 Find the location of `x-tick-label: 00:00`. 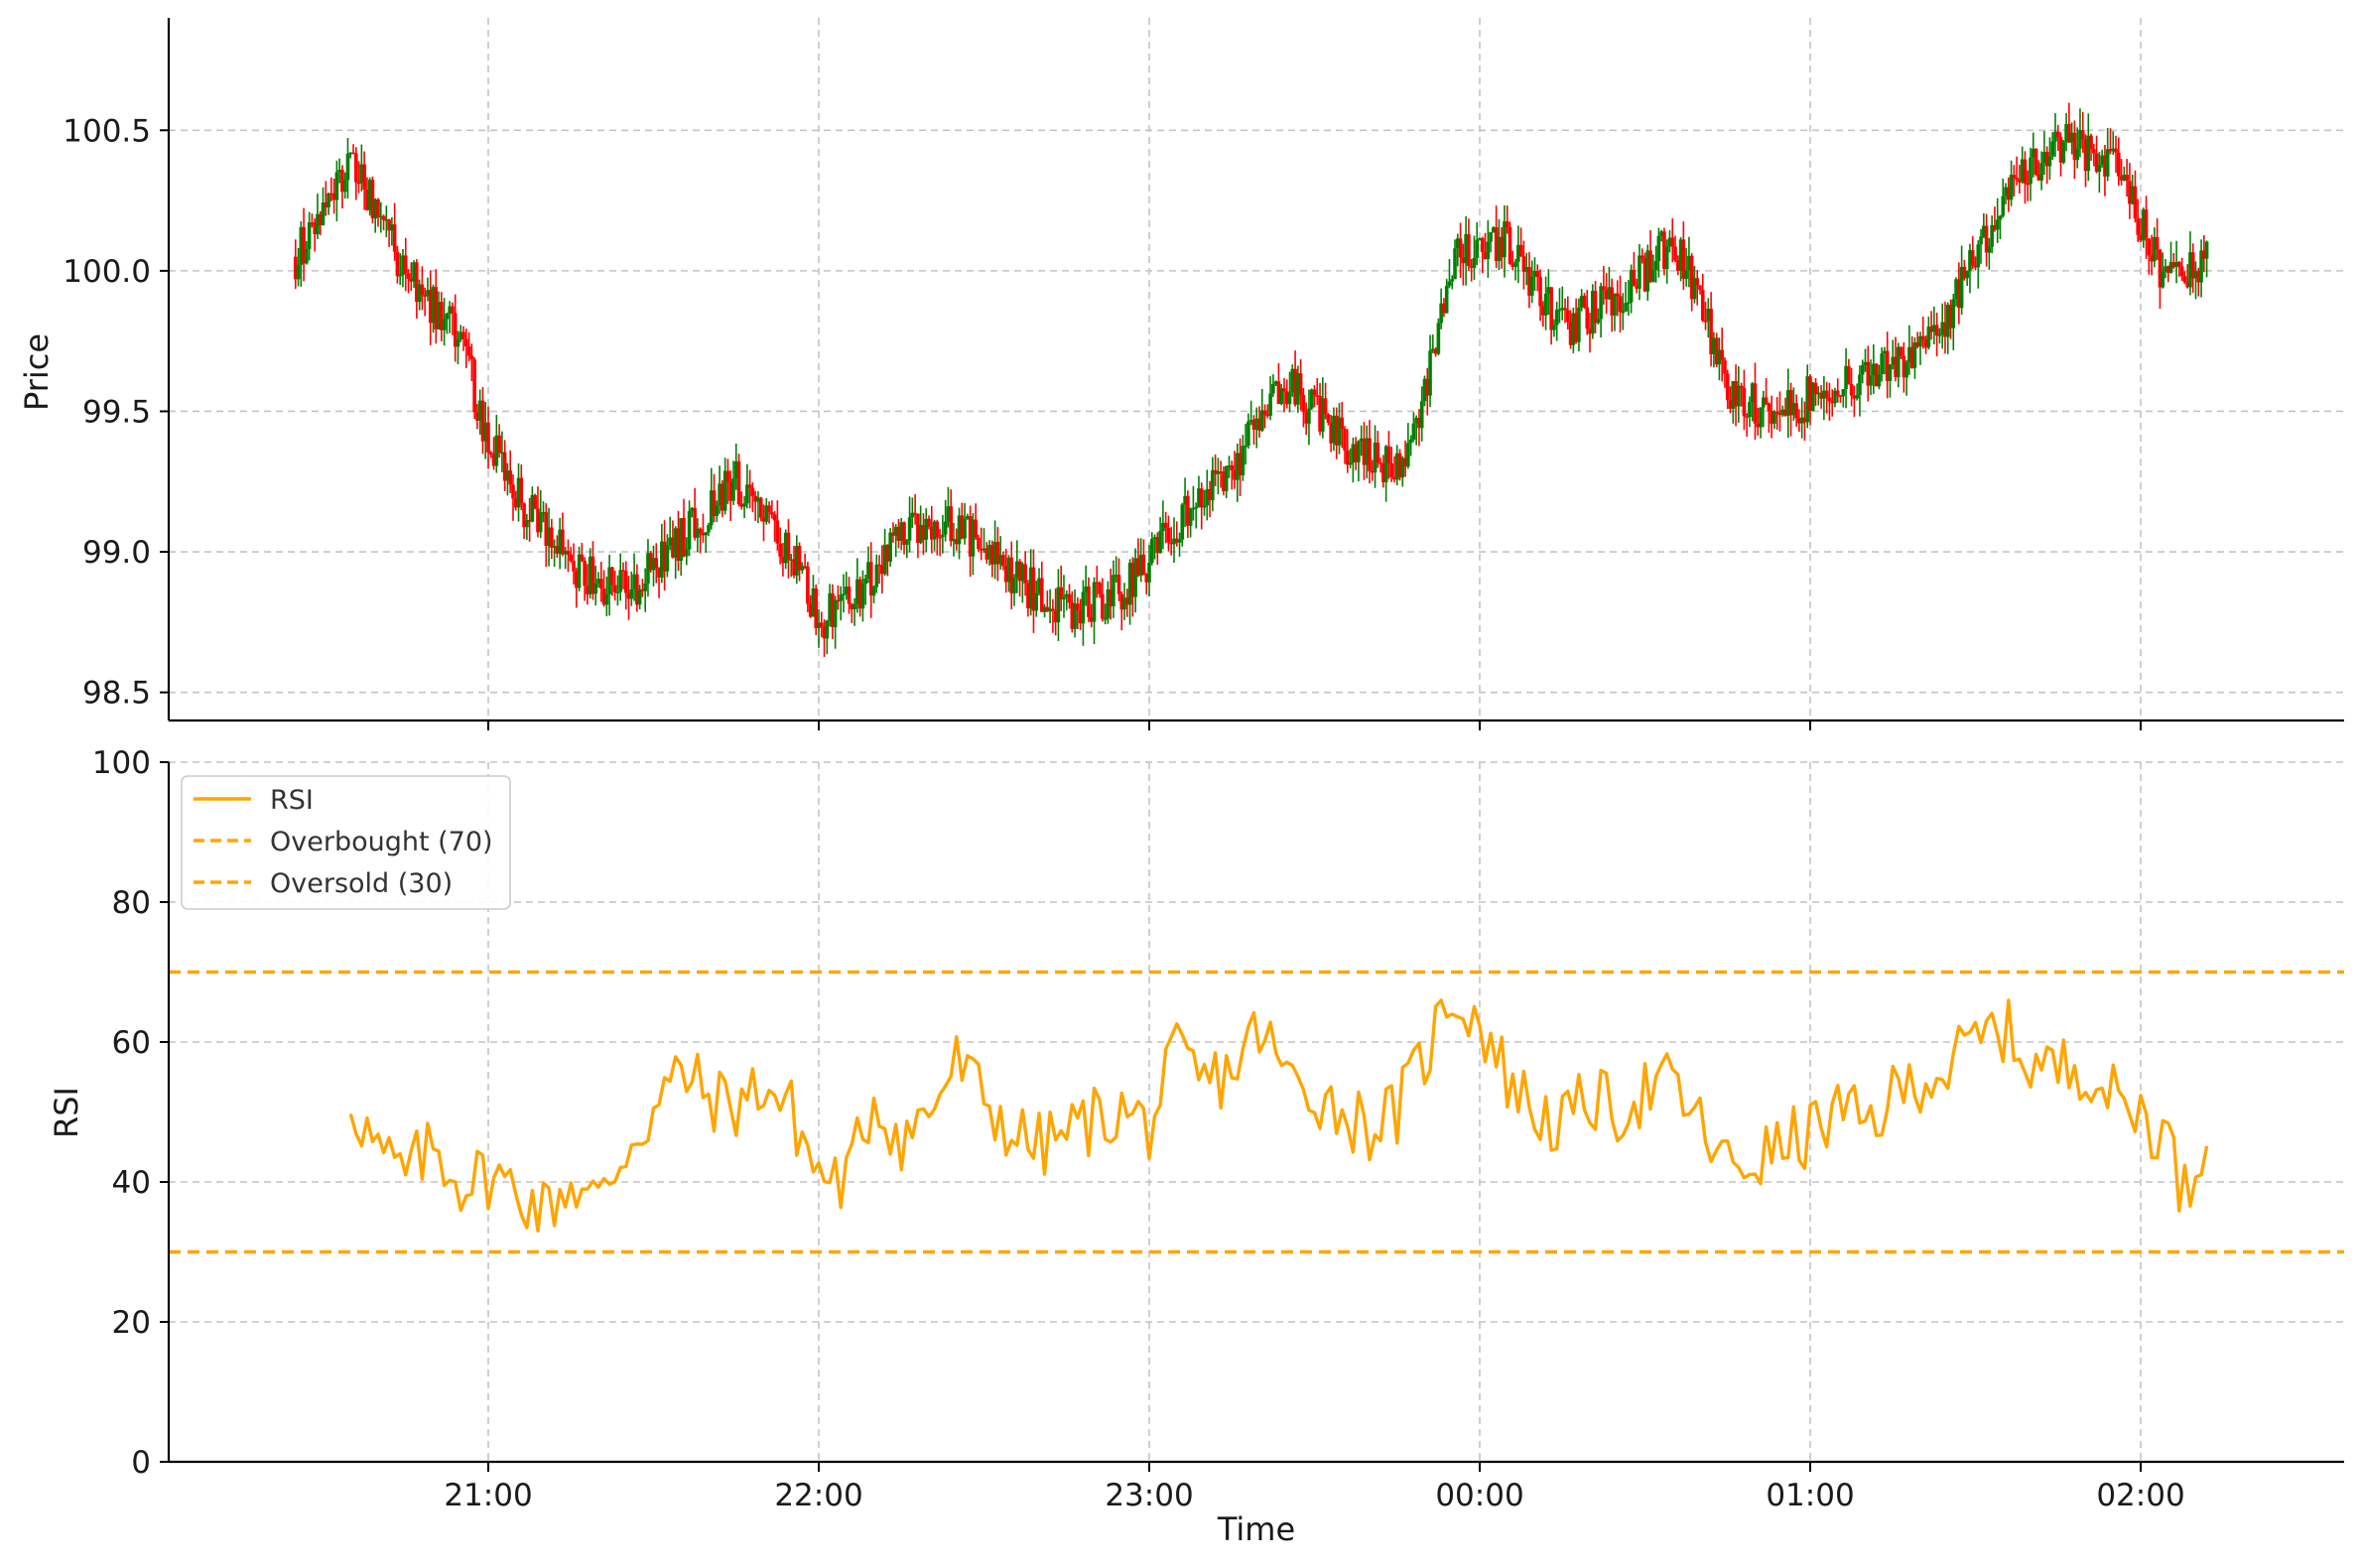

x-tick-label: 00:00 is located at coordinates (1479, 1495).